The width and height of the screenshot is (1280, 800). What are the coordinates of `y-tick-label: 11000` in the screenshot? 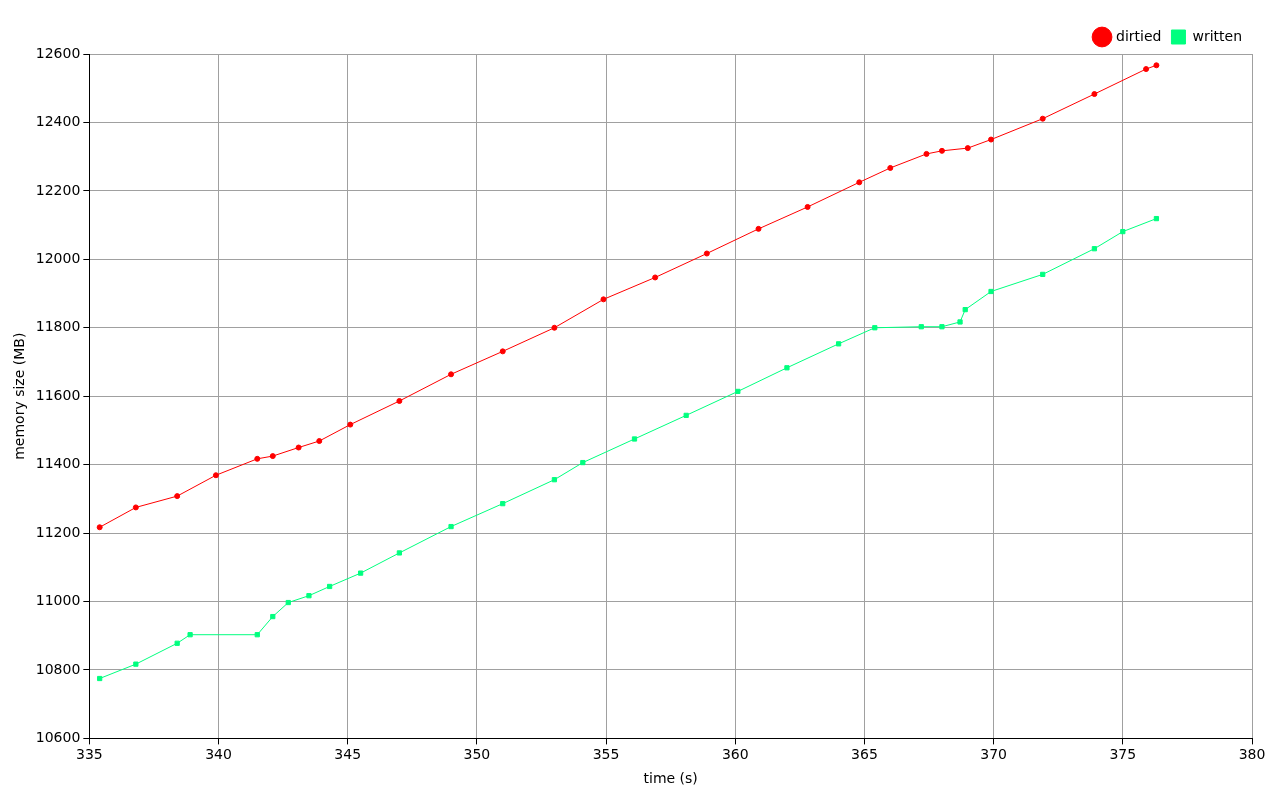 It's located at (58, 600).